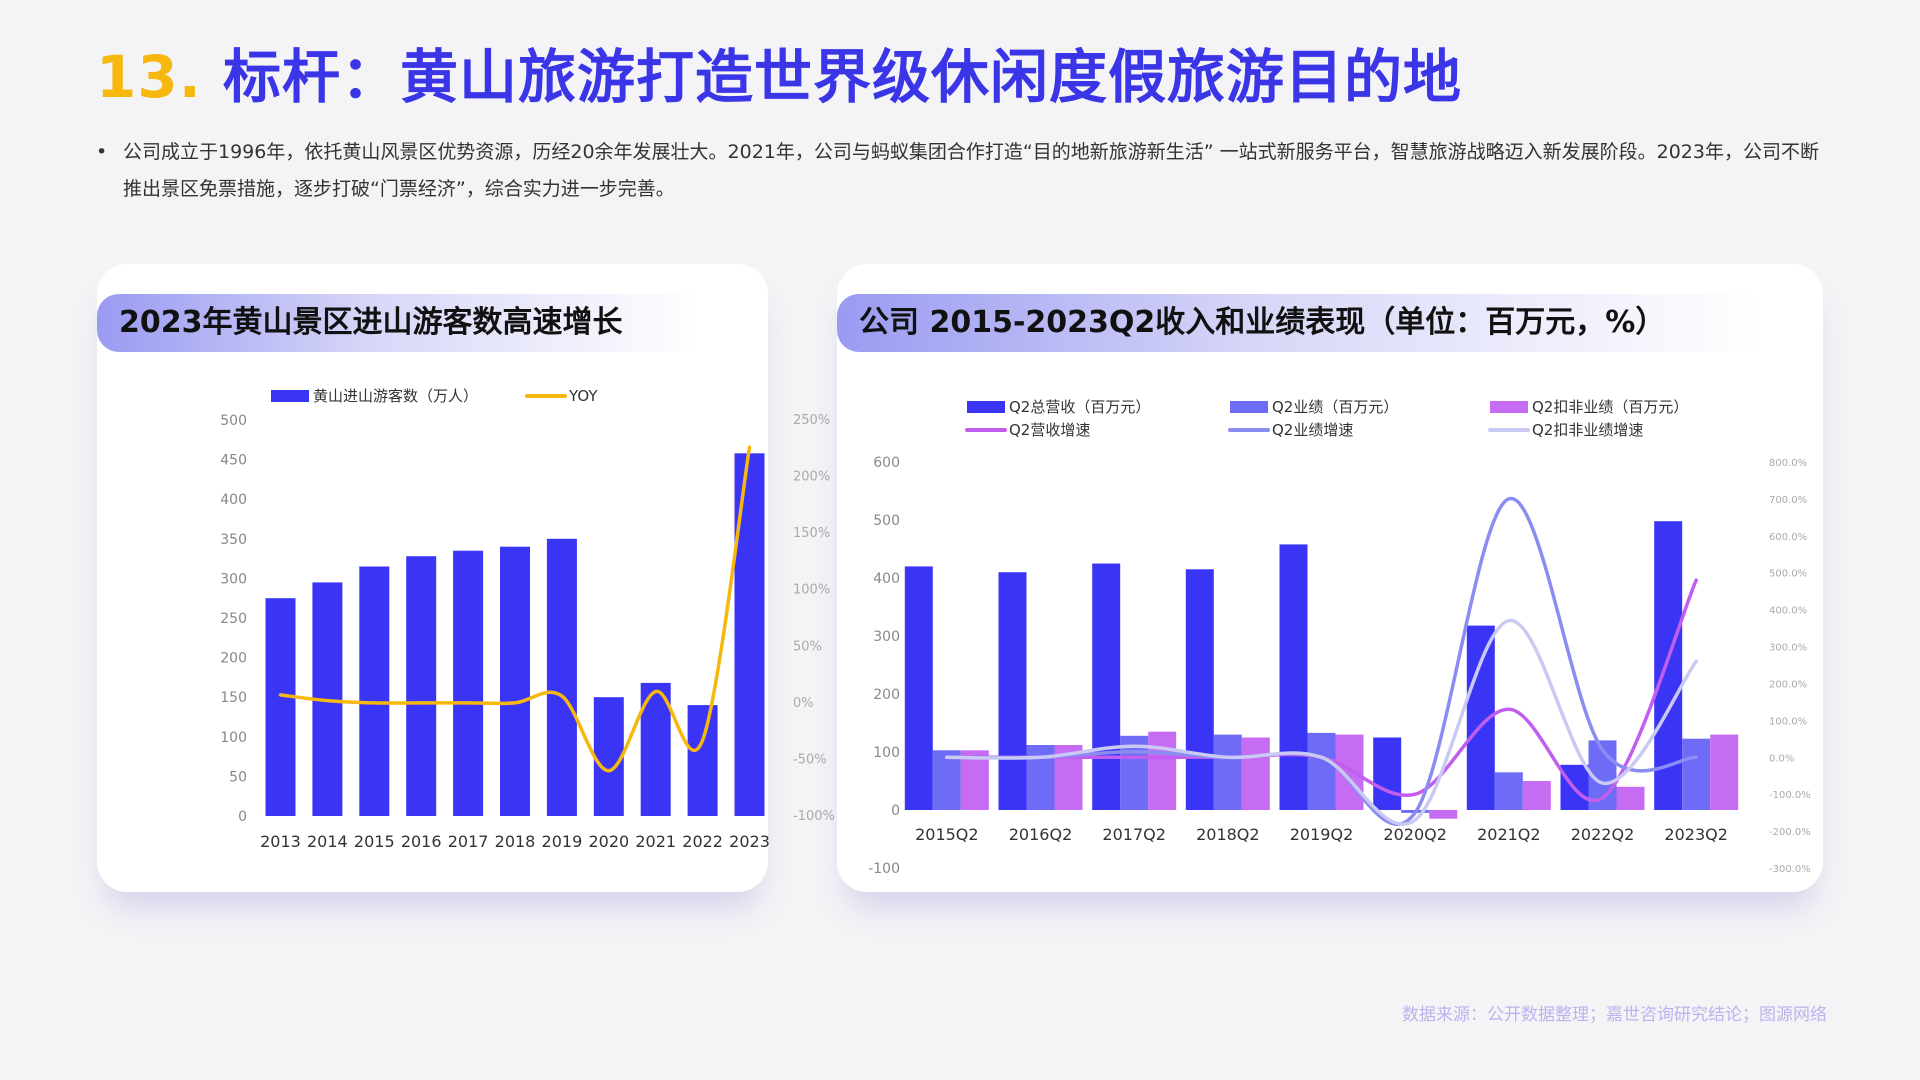  Describe the element at coordinates (1415, 834) in the screenshot. I see `x-tick-label: 2020Q2` at that location.